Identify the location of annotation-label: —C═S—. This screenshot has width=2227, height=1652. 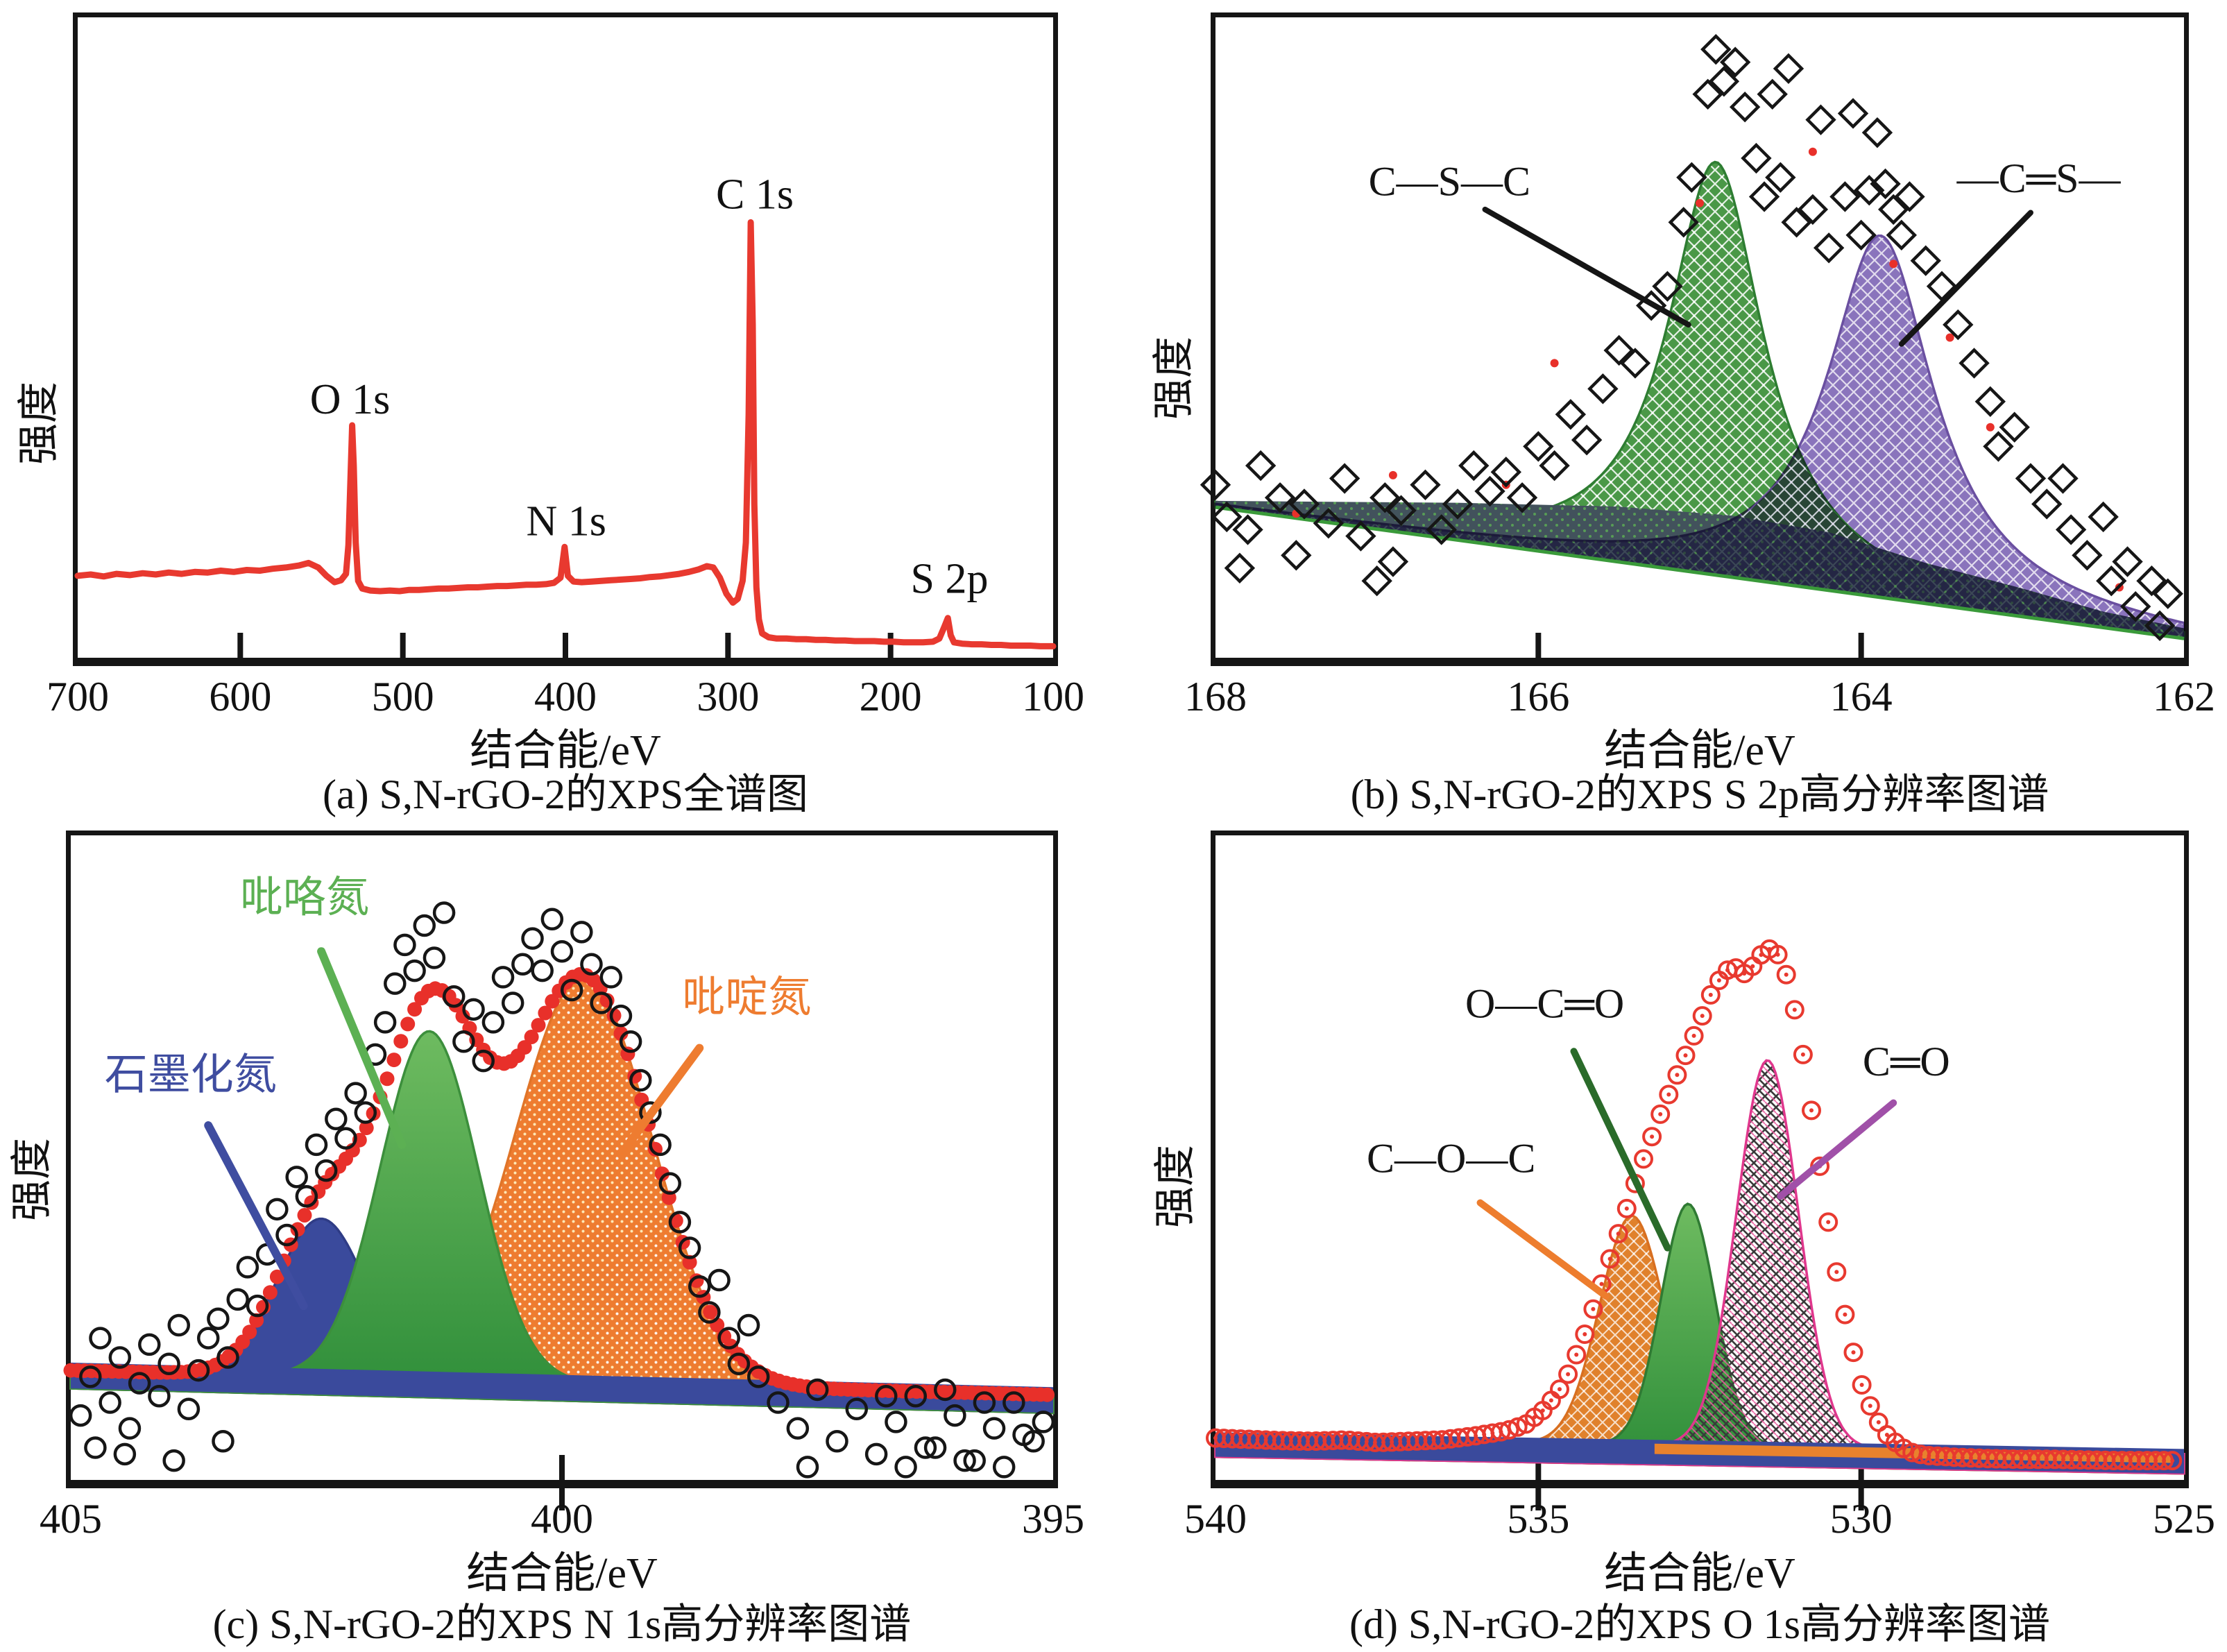
(2039, 178).